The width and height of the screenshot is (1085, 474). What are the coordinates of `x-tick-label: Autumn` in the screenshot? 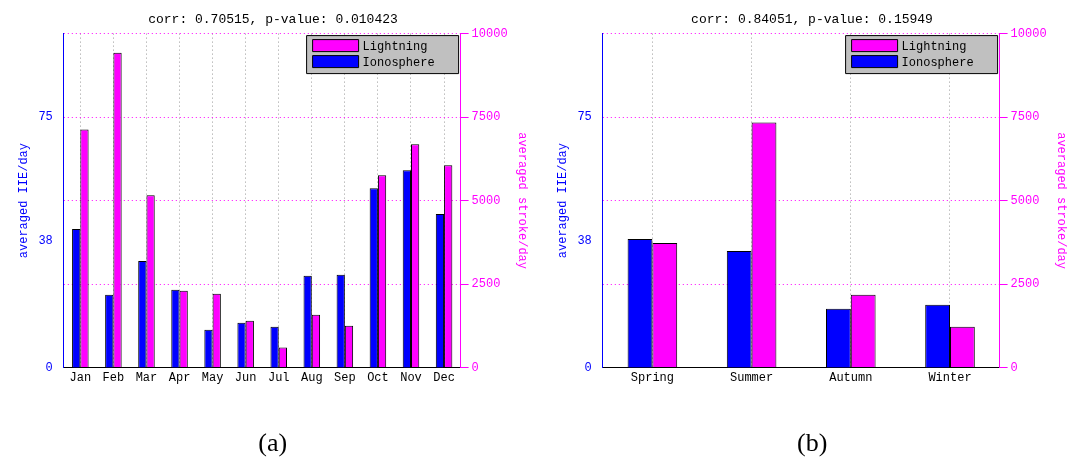 It's located at (851, 377).